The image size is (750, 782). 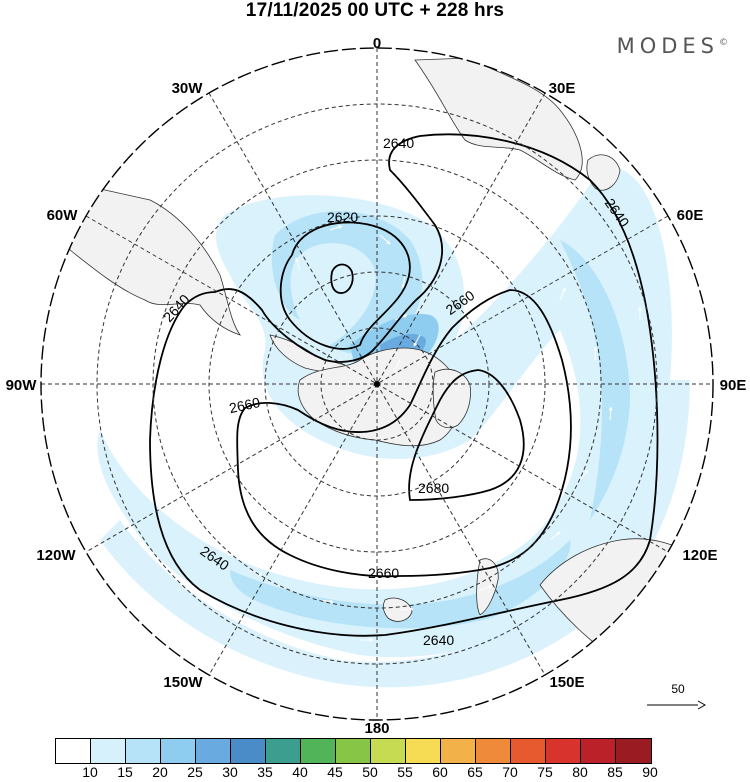 What do you see at coordinates (63, 215) in the screenshot?
I see `lon-label-60w: 60W` at bounding box center [63, 215].